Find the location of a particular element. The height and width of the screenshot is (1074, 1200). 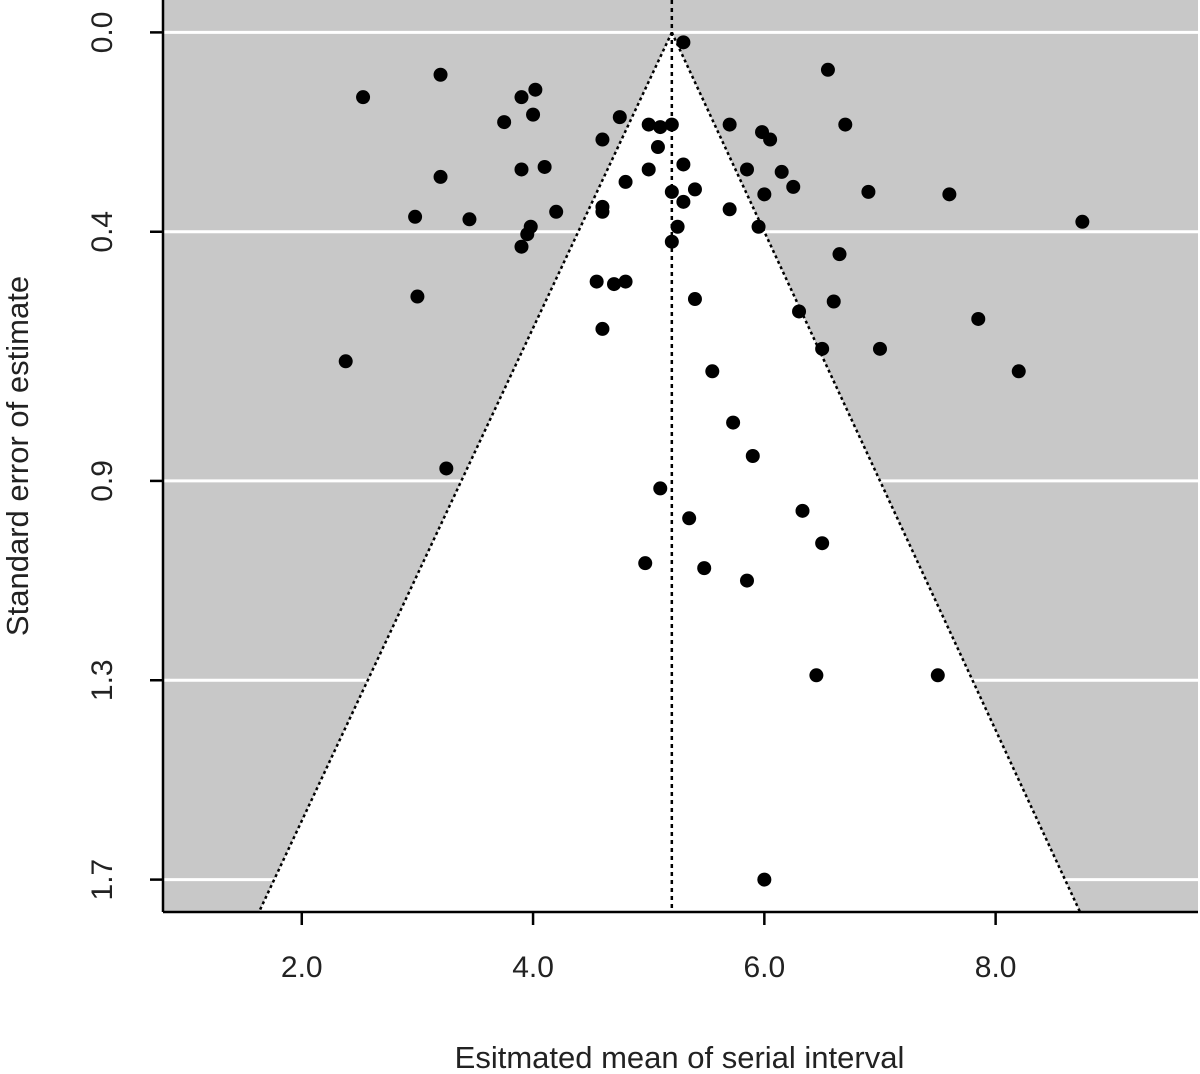

y-tick-label: 0.9 is located at coordinates (102, 481).